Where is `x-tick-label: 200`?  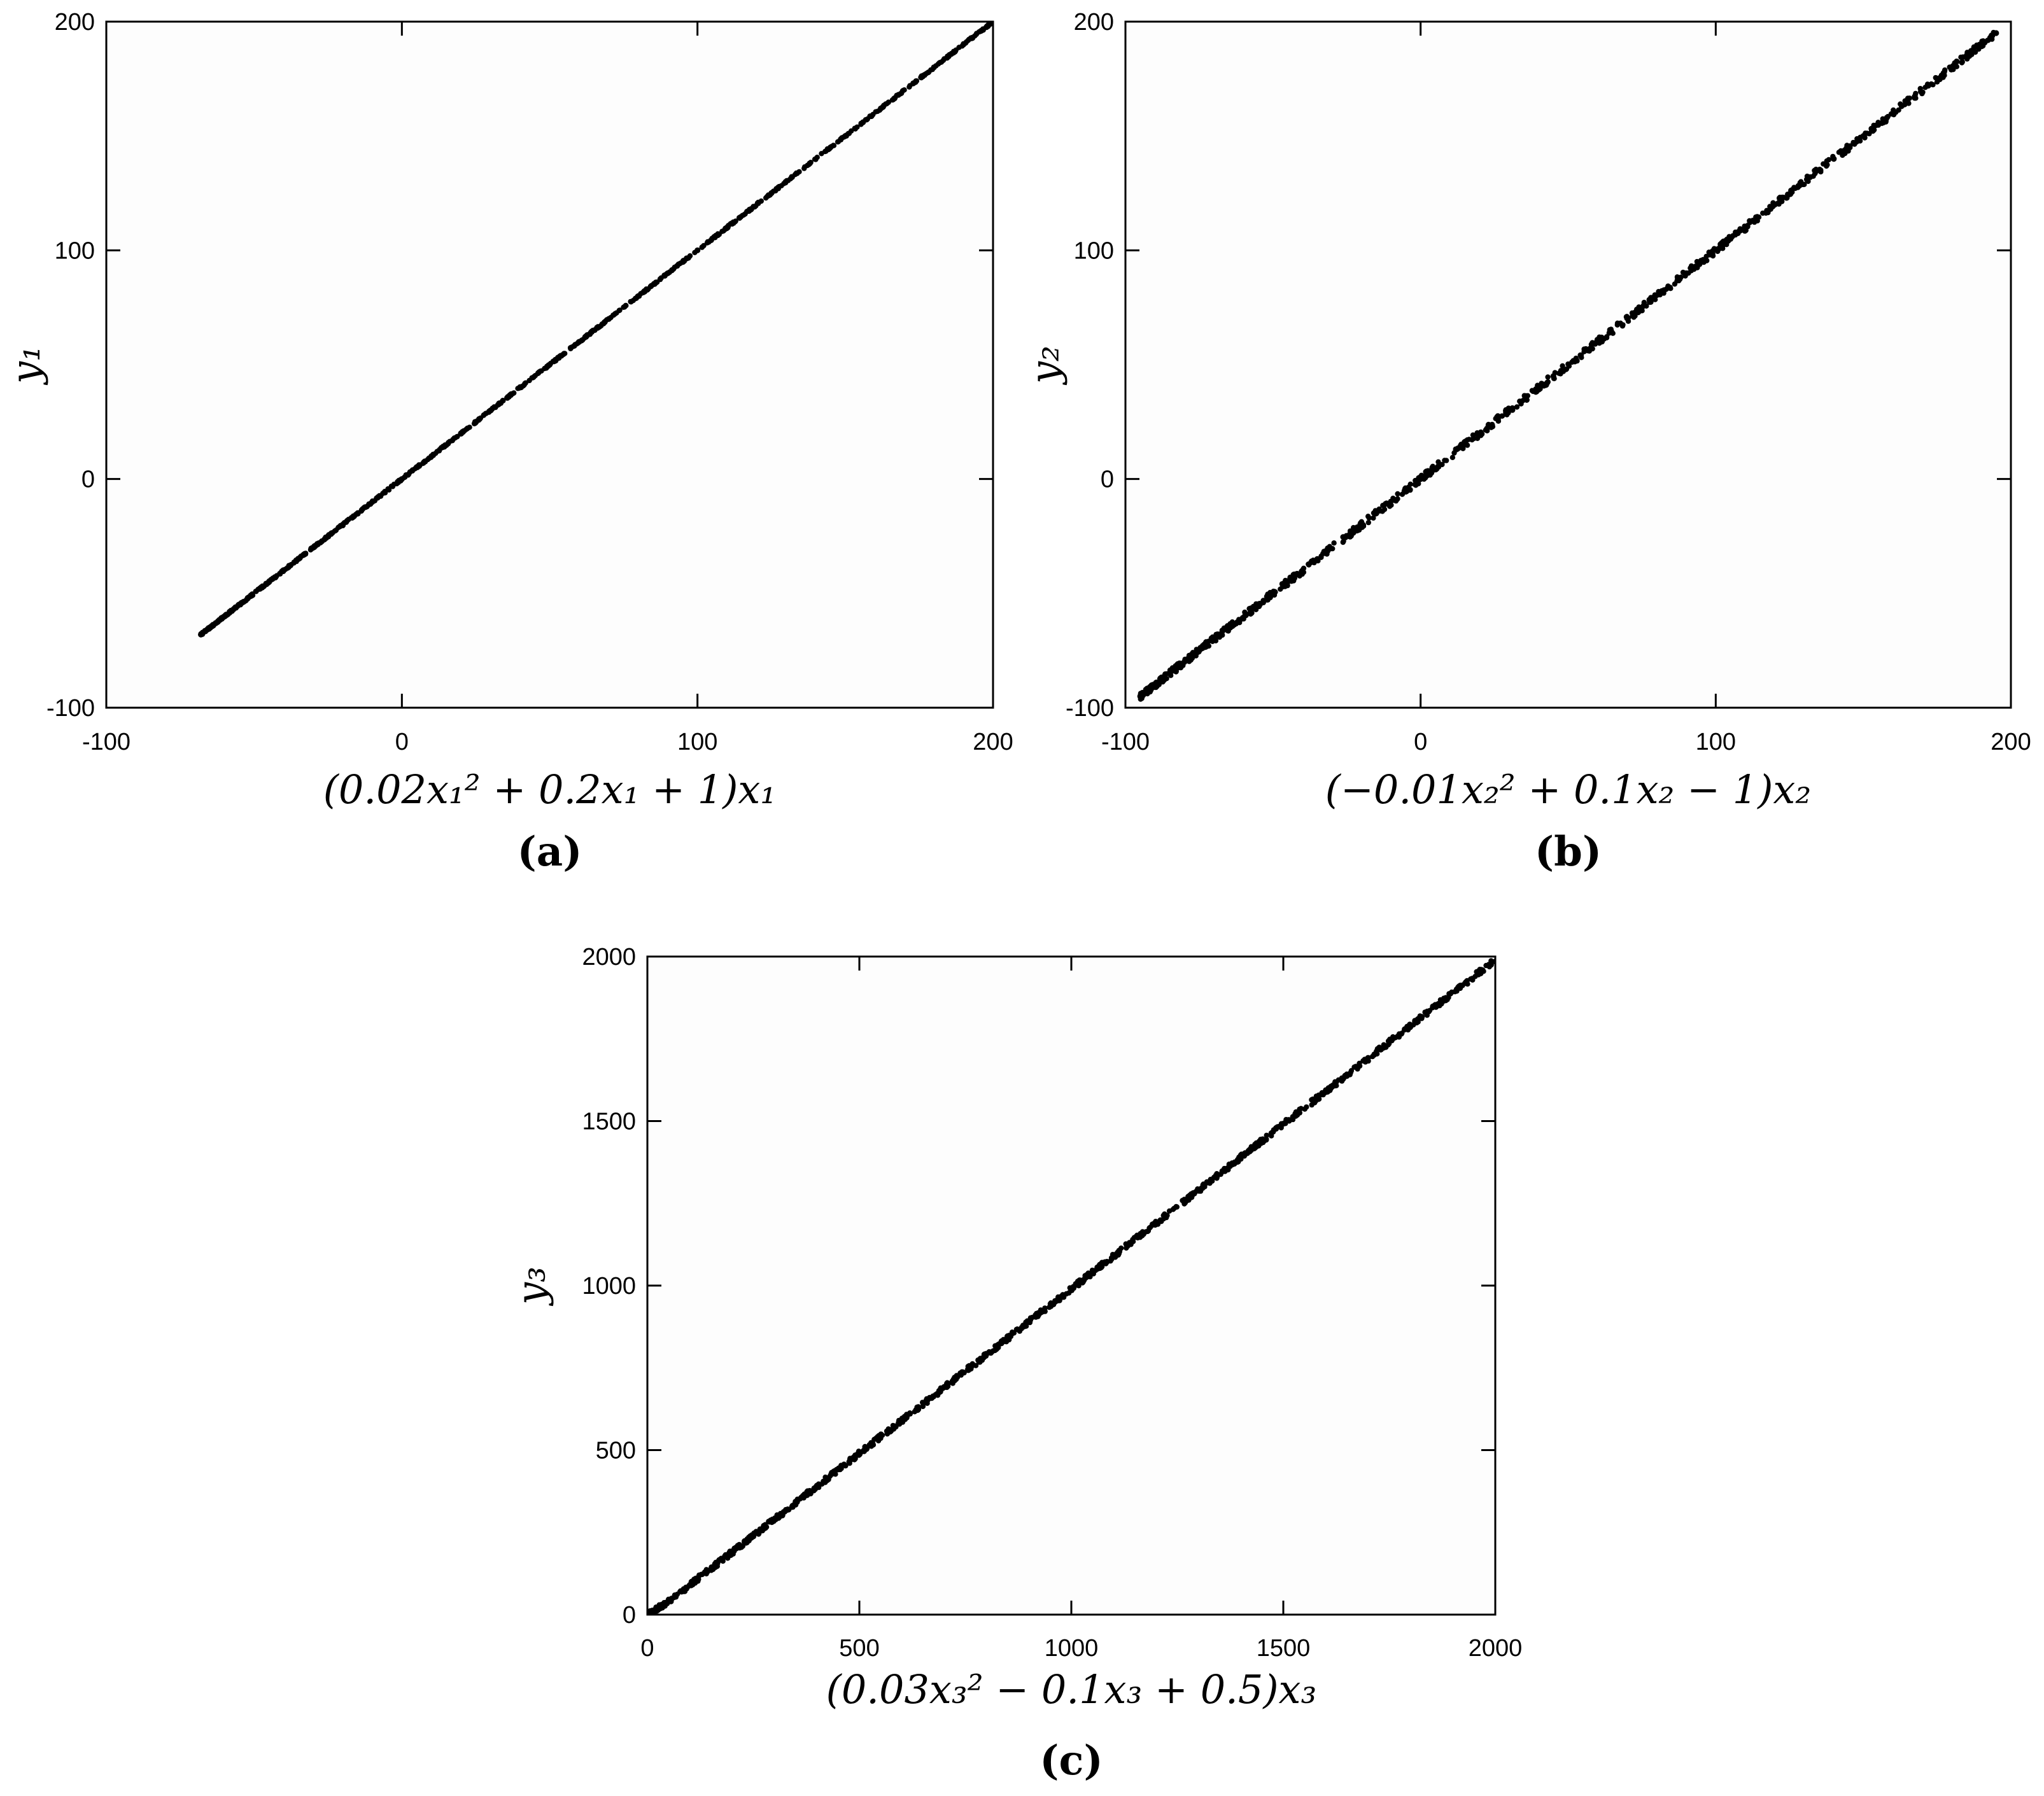 x-tick-label: 200 is located at coordinates (993, 742).